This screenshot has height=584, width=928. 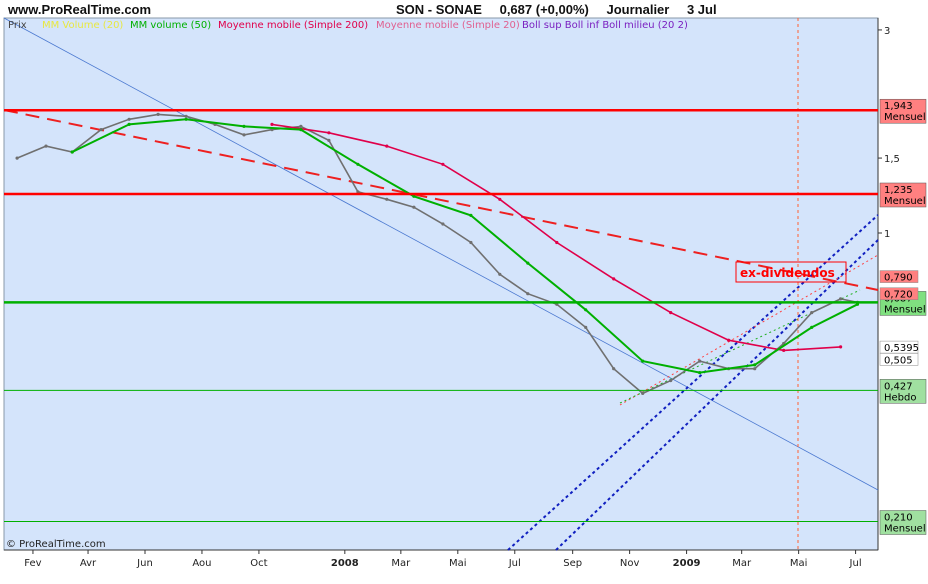 What do you see at coordinates (638, 9) in the screenshot?
I see `period-label: Journalier` at bounding box center [638, 9].